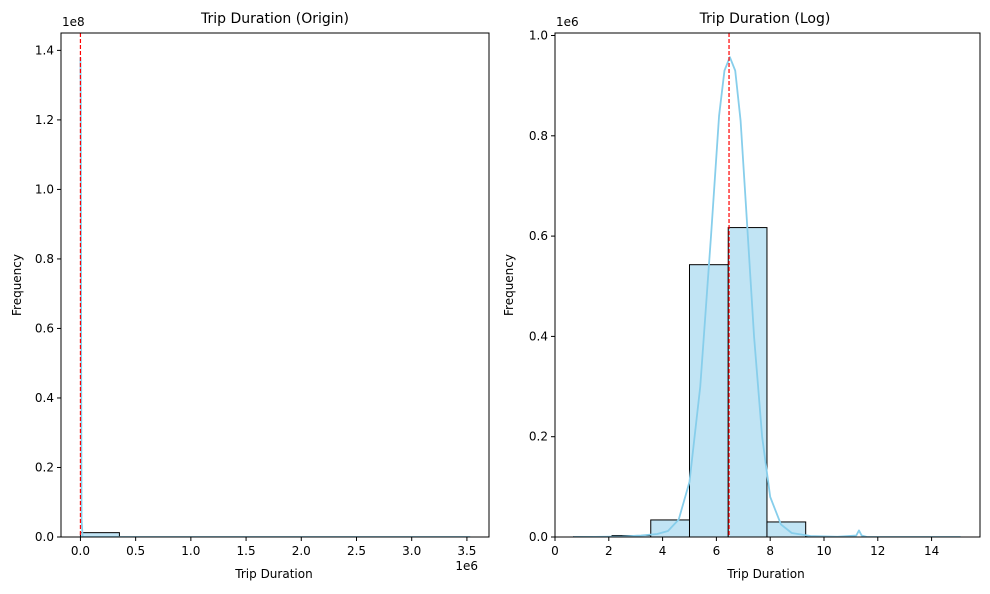 The width and height of the screenshot is (990, 594). Describe the element at coordinates (135, 551) in the screenshot. I see `x-tick-label: 0.5` at that location.